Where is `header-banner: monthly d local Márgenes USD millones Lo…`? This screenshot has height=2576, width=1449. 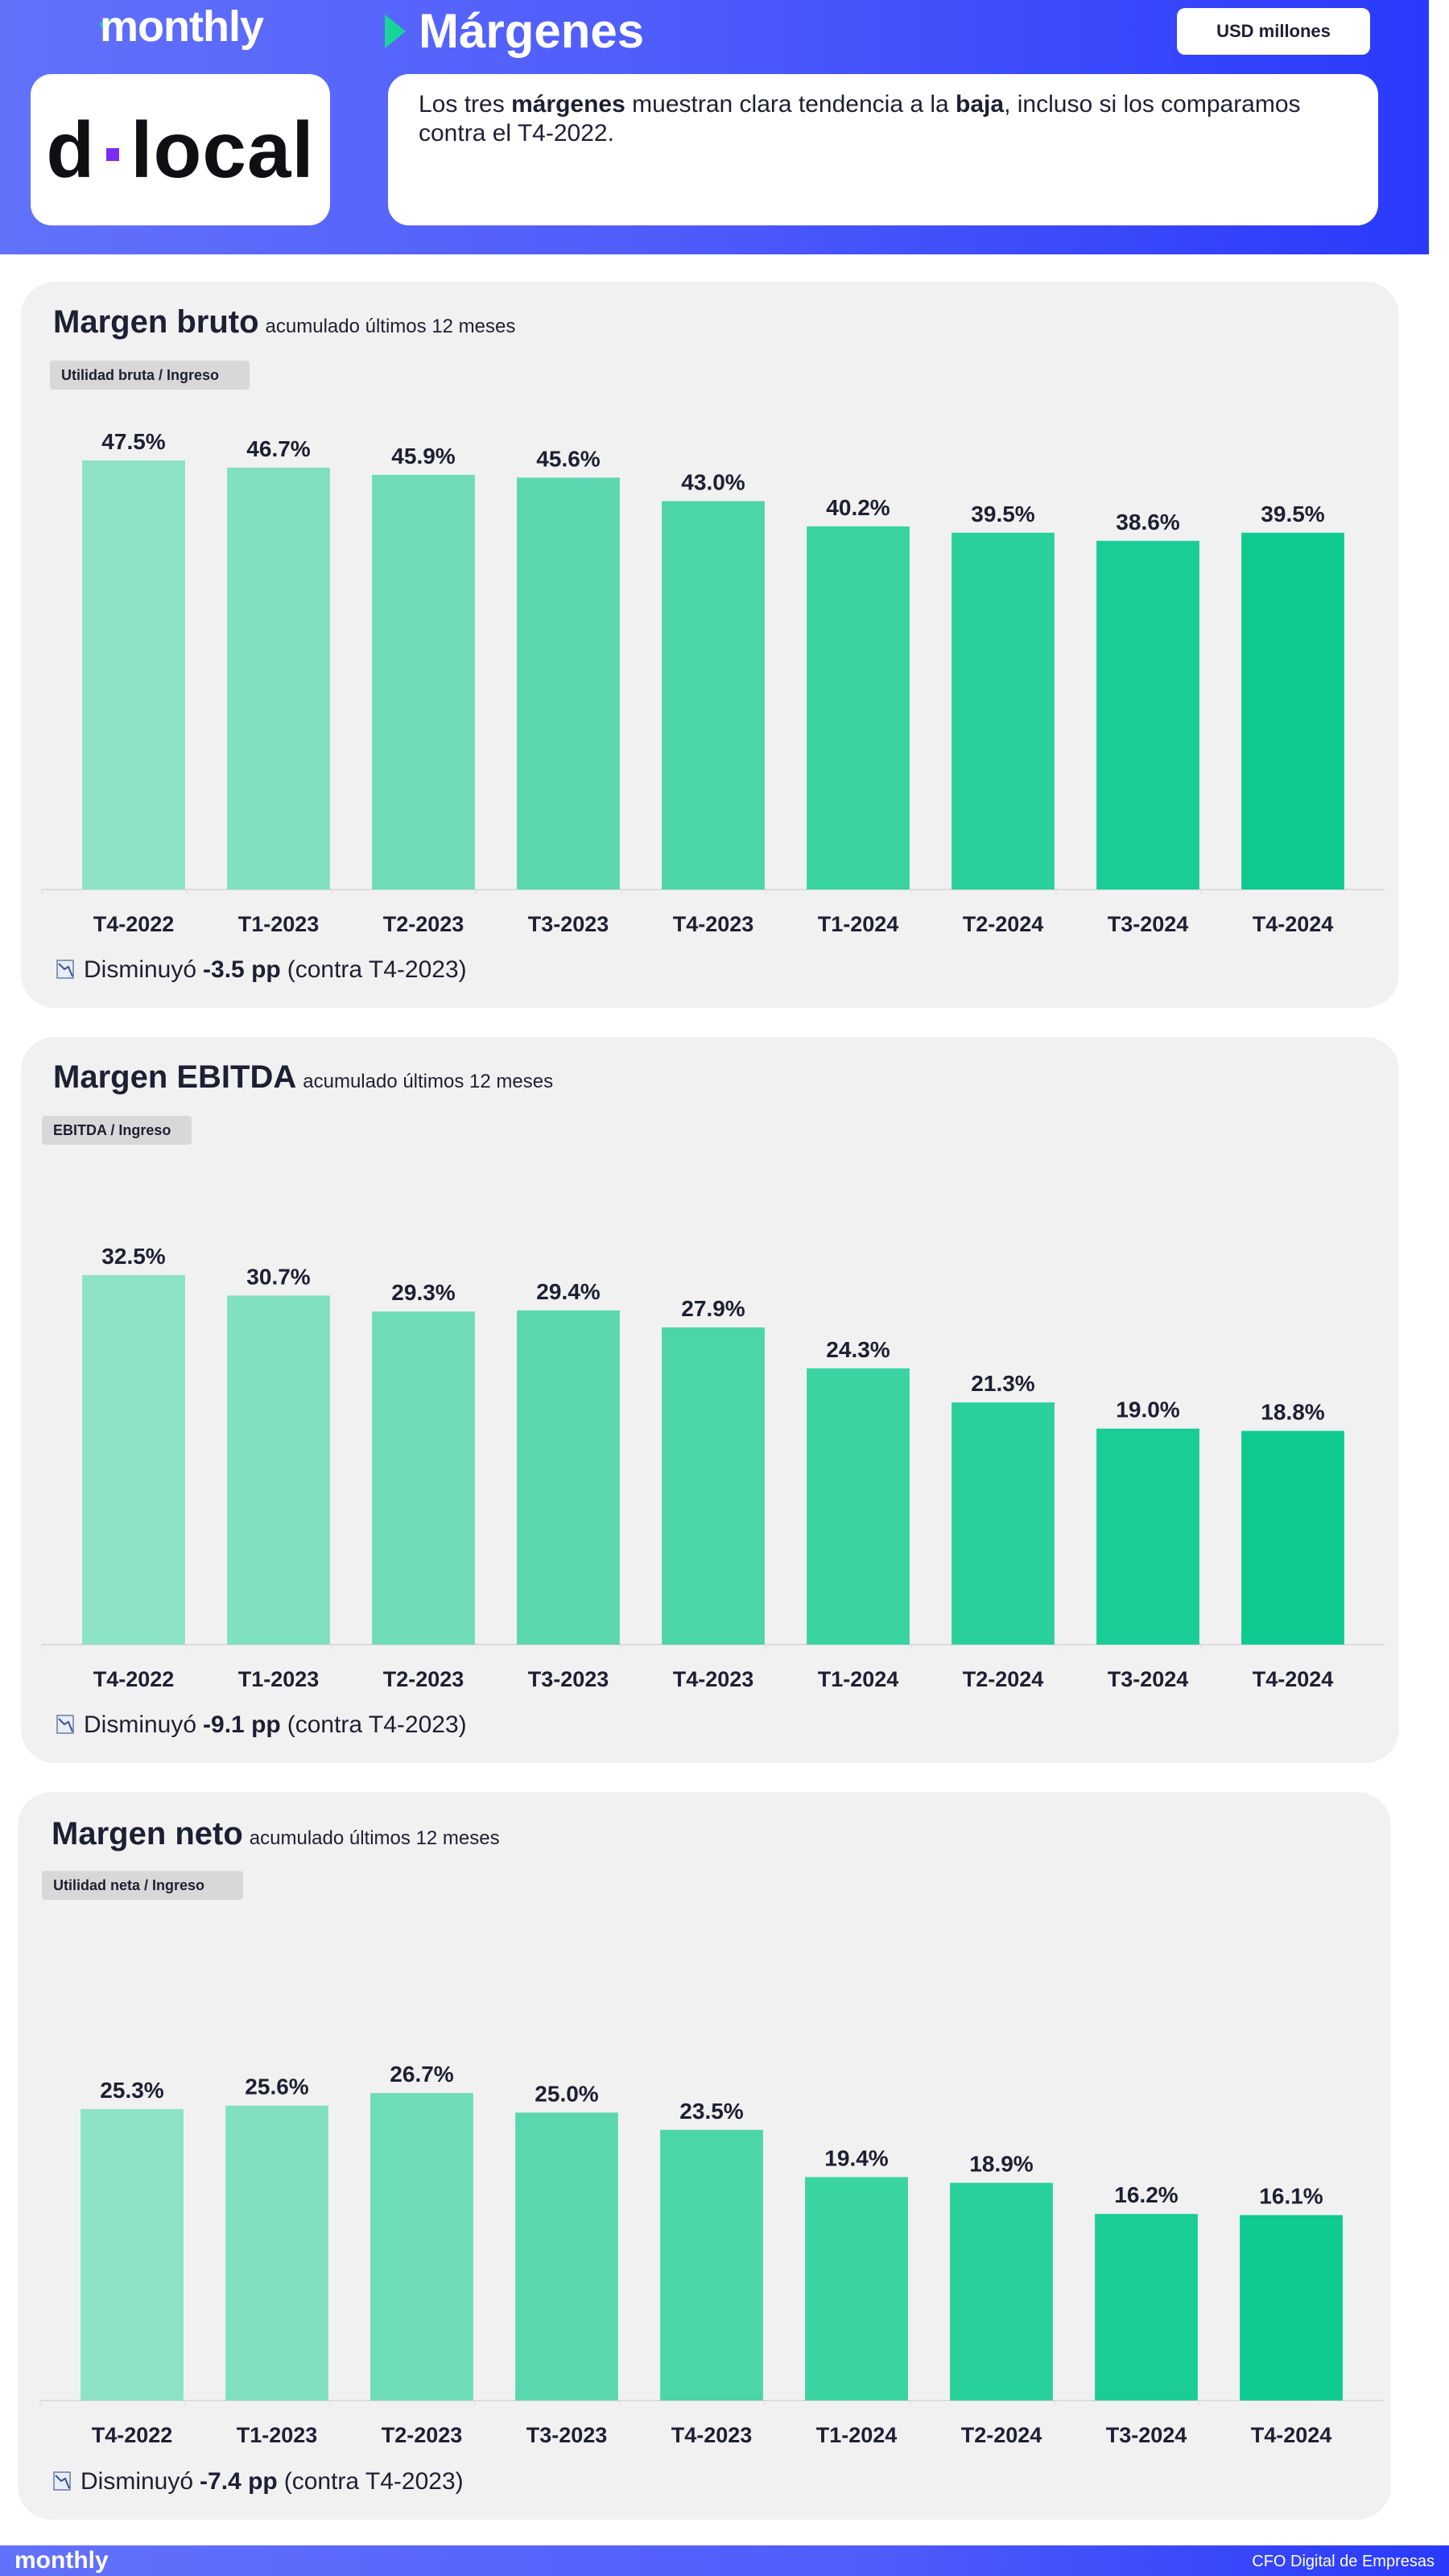
header-banner: monthly d local Márgenes USD millones Lo… is located at coordinates (714, 127).